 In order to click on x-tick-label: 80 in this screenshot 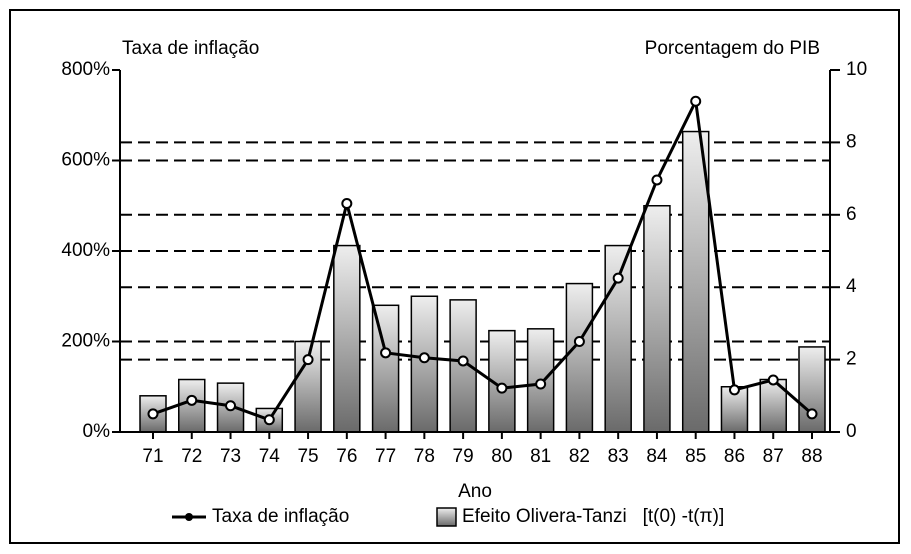, I will do `click(501, 456)`.